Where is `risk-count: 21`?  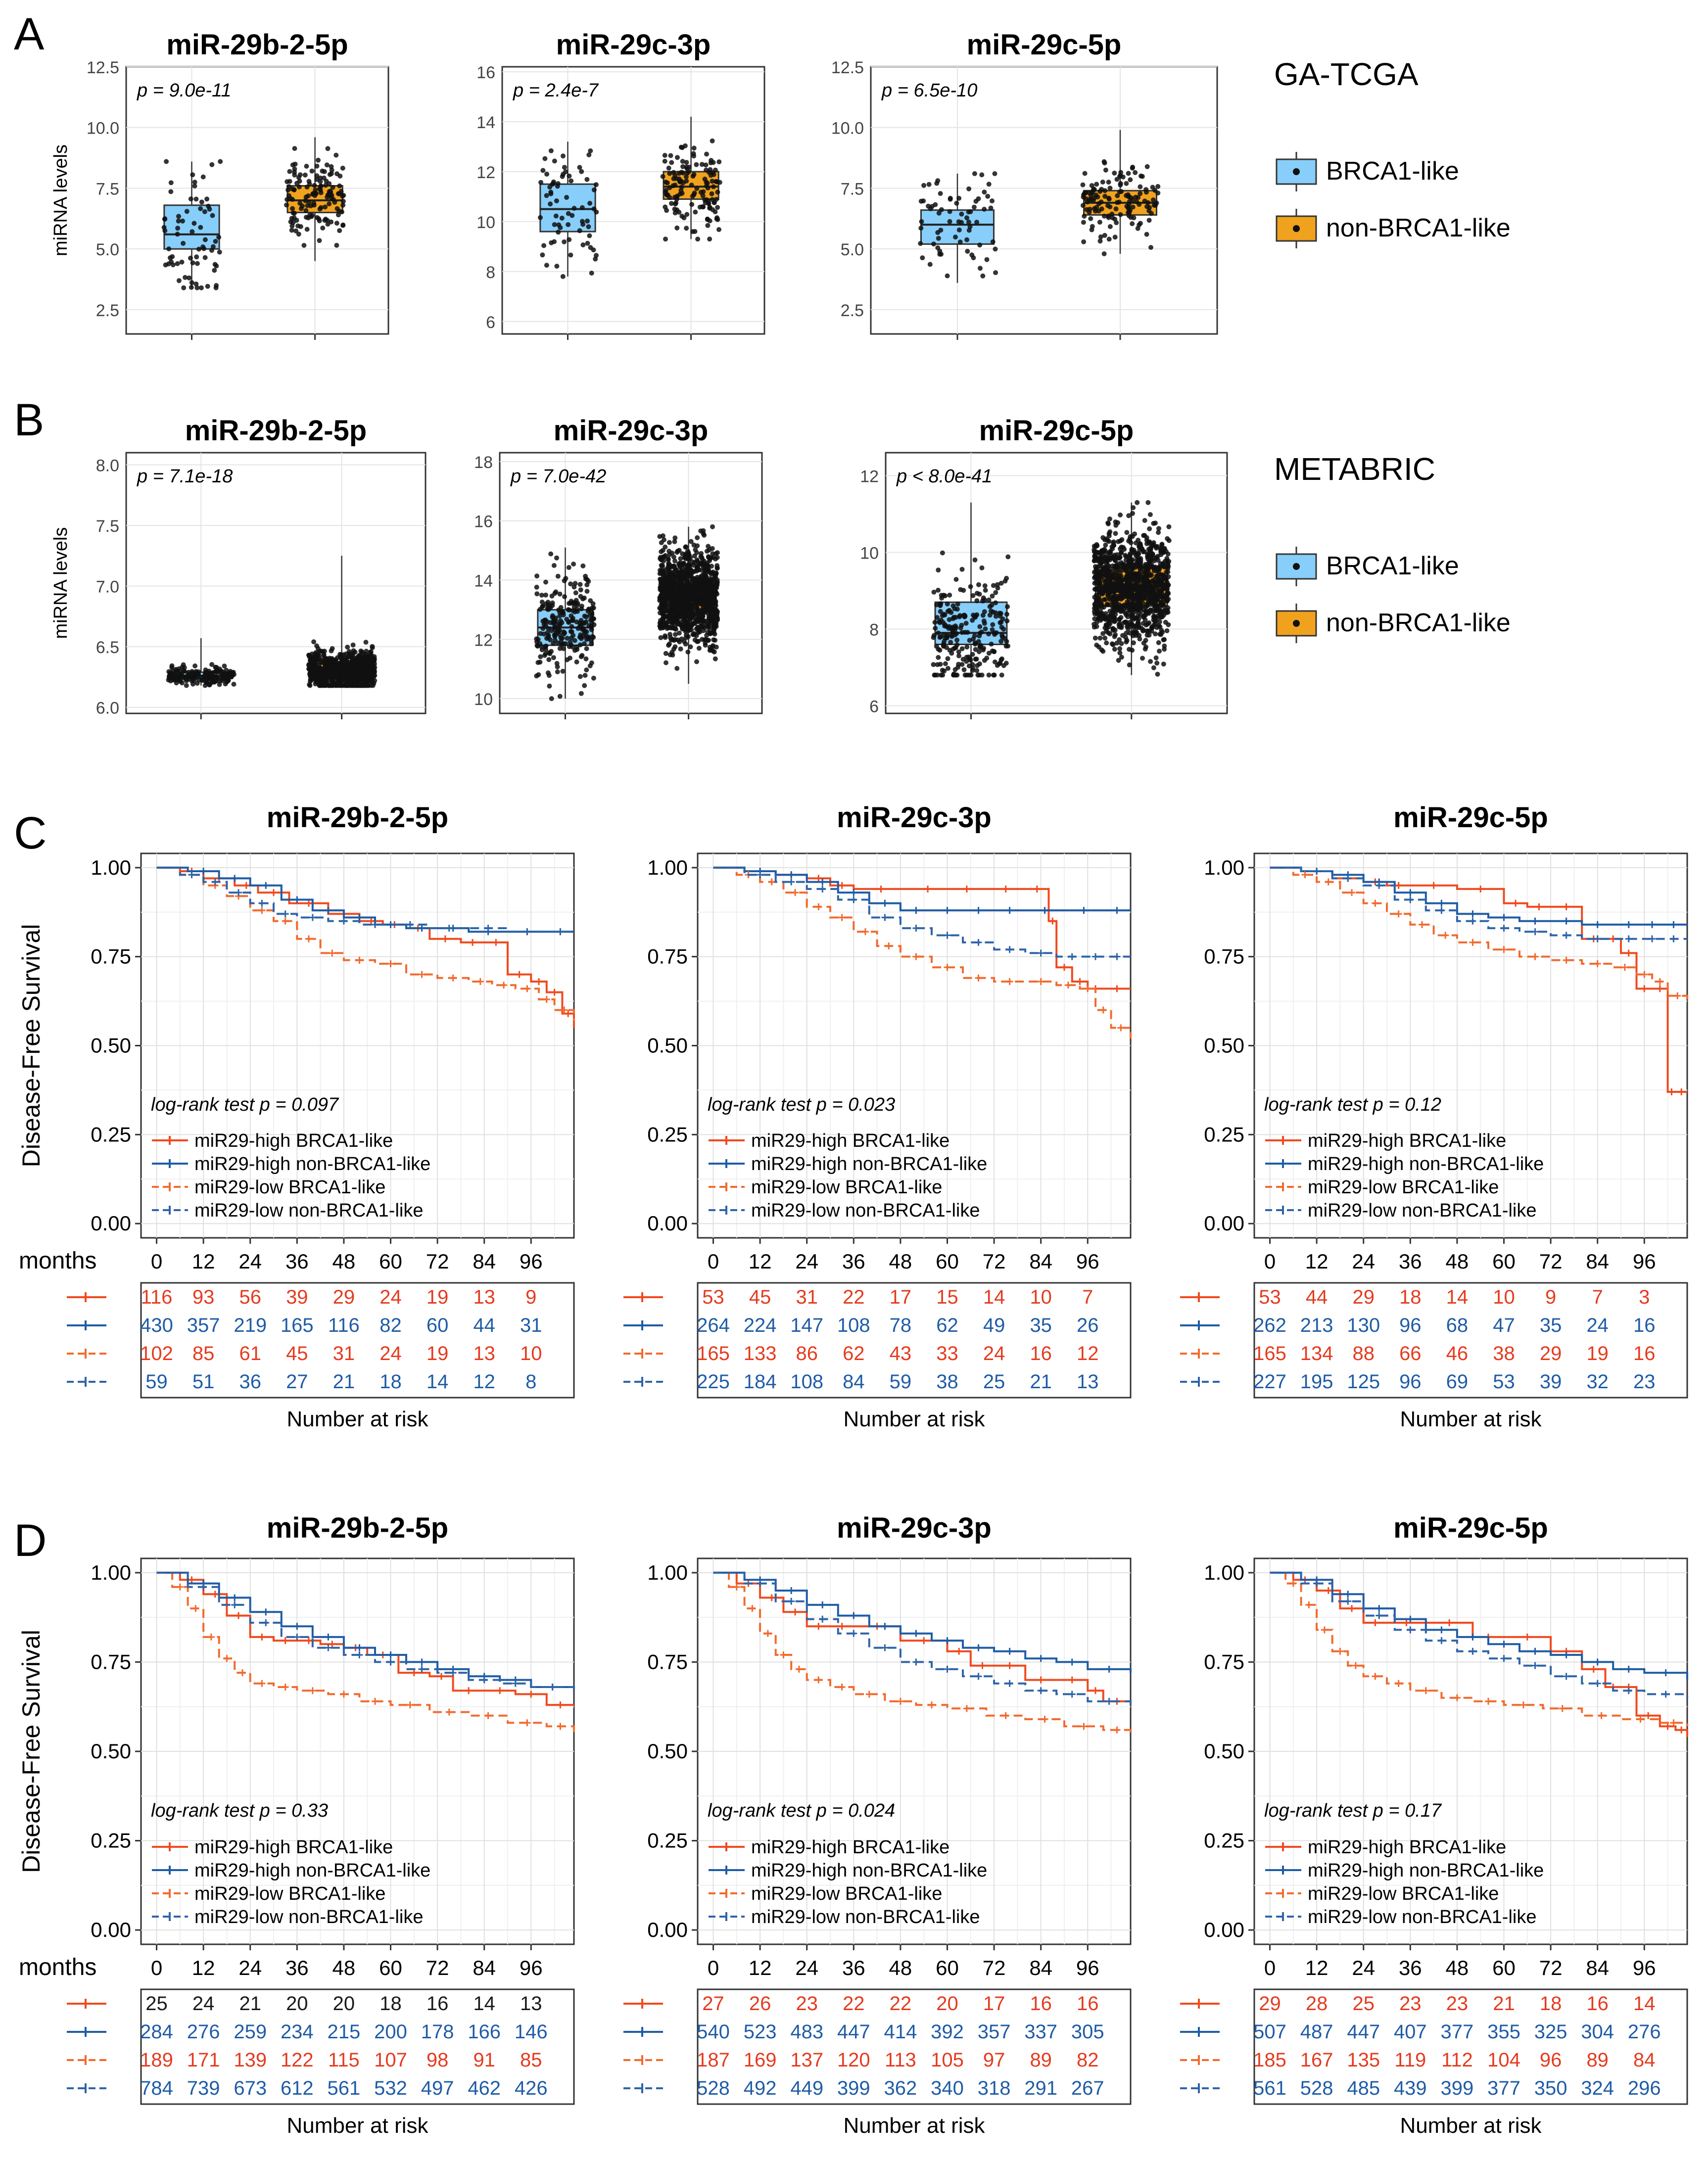
risk-count: 21 is located at coordinates (1041, 1382).